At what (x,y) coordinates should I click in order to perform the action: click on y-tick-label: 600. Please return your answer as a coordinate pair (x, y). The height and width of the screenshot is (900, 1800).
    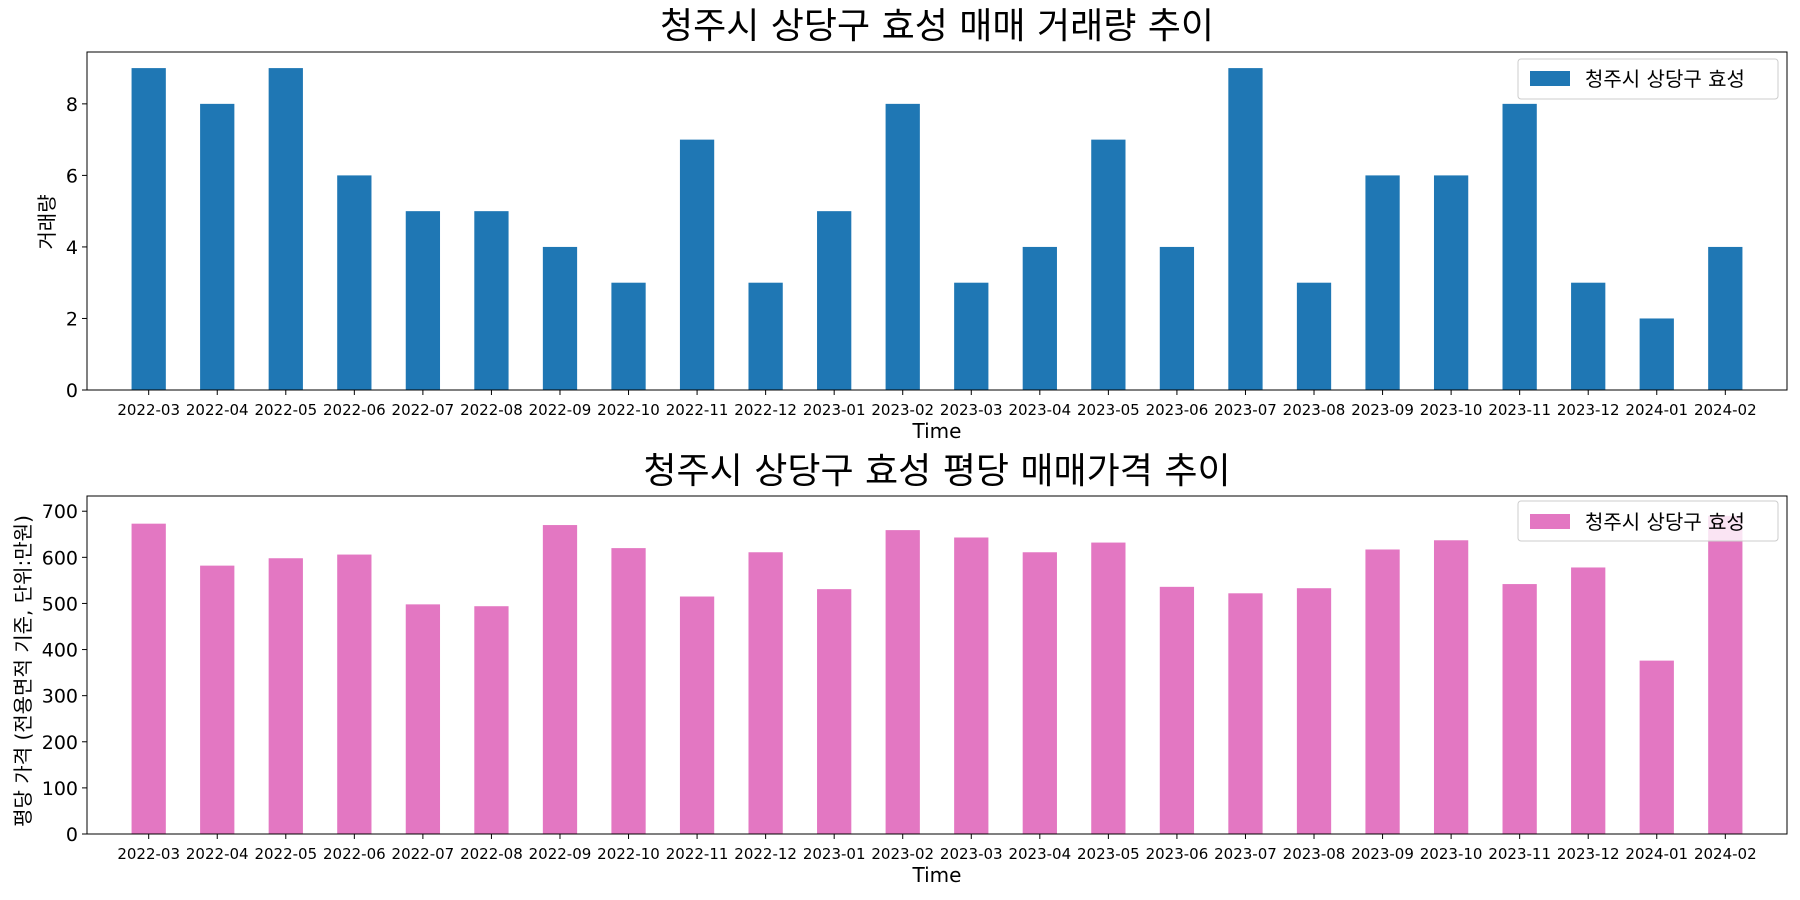
    Looking at the image, I should click on (60, 558).